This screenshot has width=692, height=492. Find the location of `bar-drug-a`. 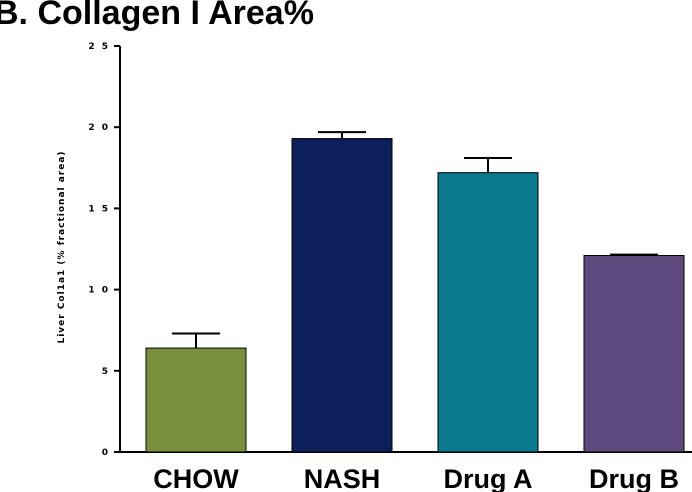

bar-drug-a is located at coordinates (488, 312).